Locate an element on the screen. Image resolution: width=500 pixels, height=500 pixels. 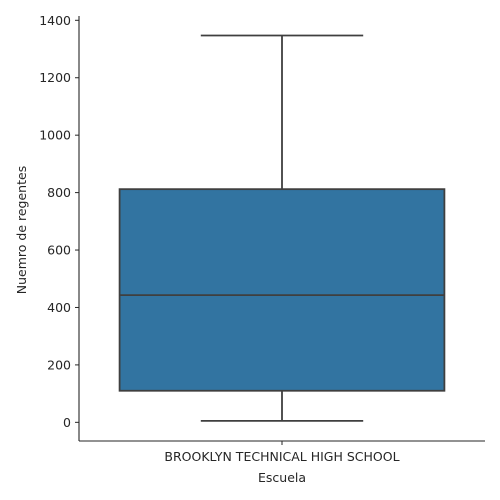
y-tick-label: 1400 is located at coordinates (55, 20).